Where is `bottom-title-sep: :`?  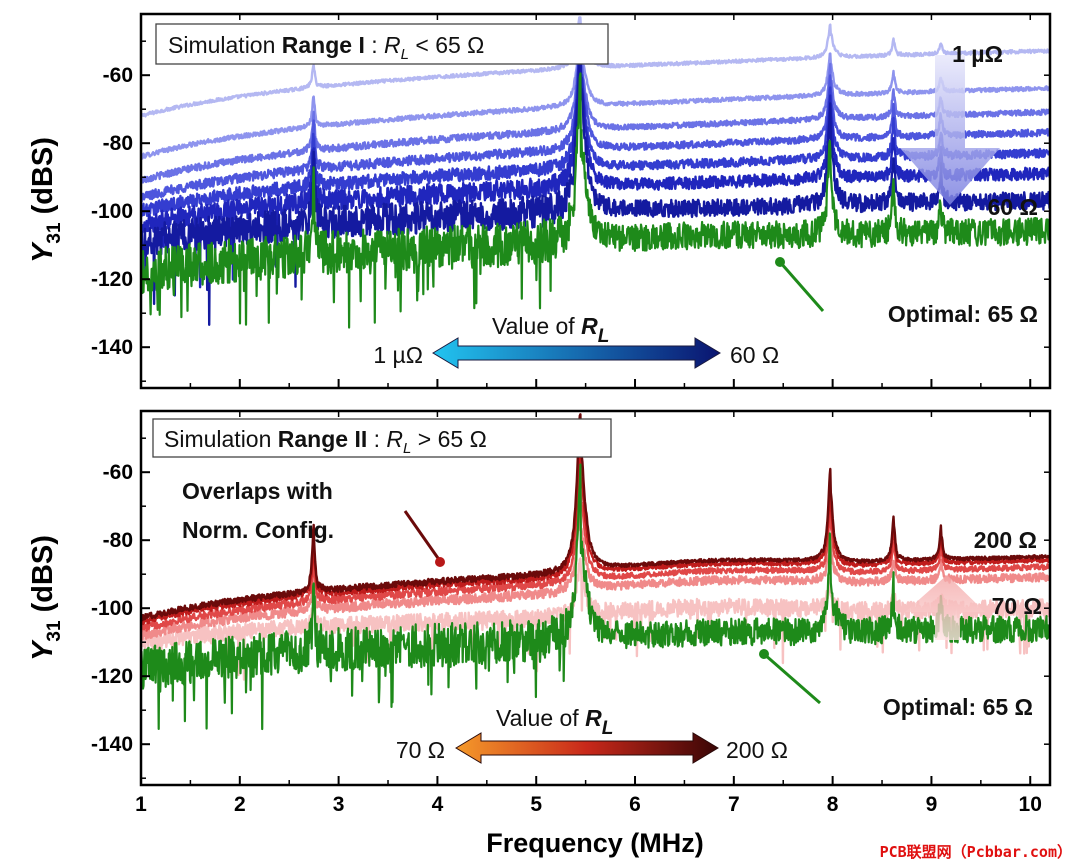
bottom-title-sep: : is located at coordinates (376, 439).